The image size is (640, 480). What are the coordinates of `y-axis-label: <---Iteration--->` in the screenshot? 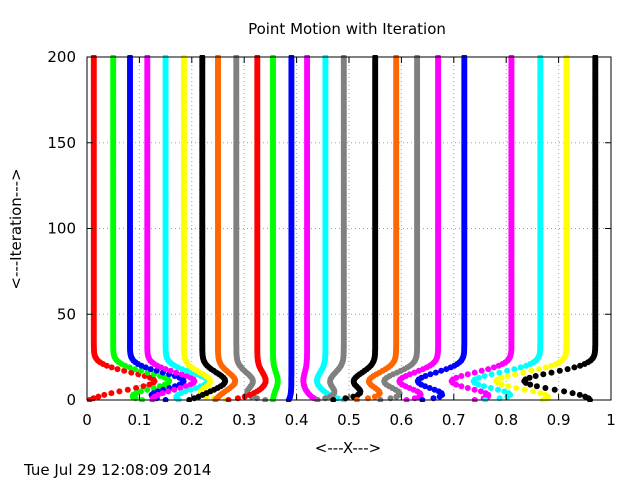 It's located at (16, 228).